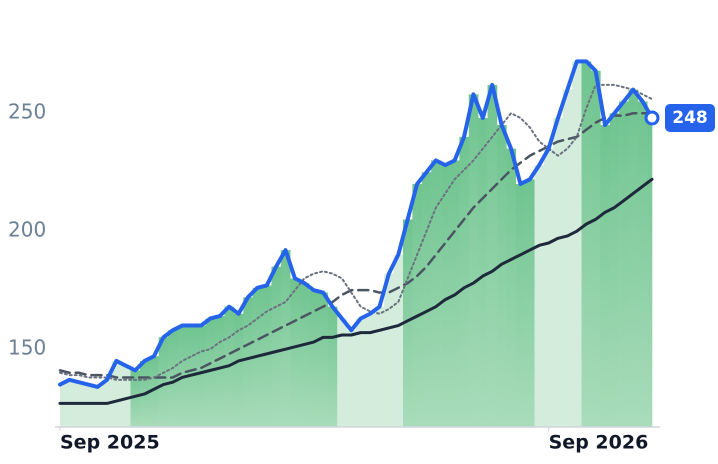 The height and width of the screenshot is (464, 718). Describe the element at coordinates (652, 118) in the screenshot. I see `last-point` at that location.